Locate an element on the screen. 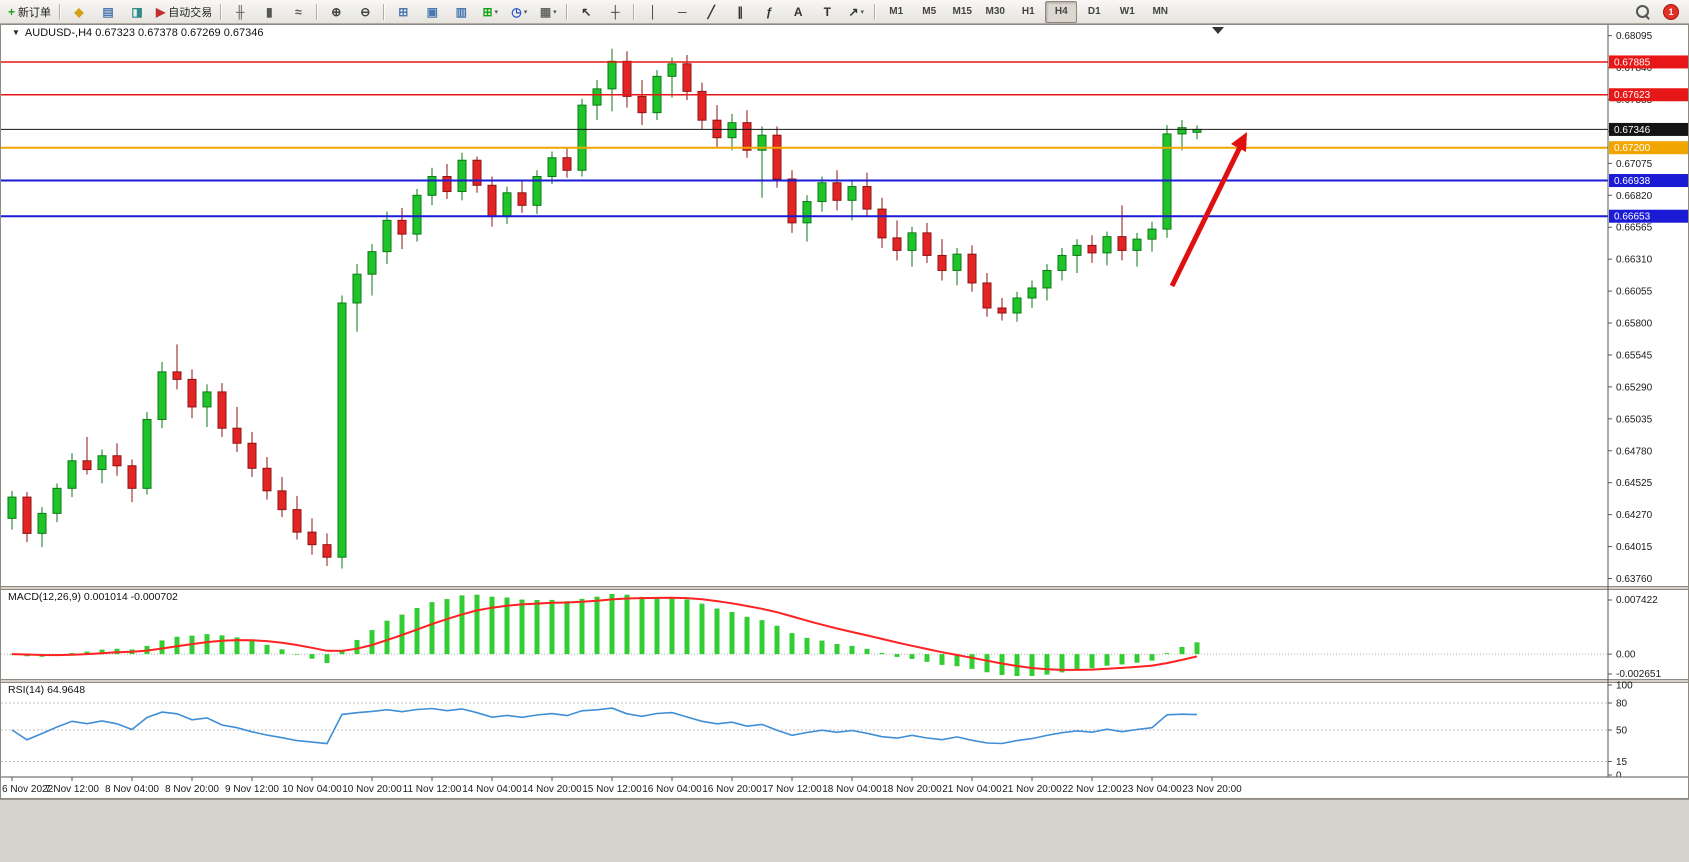 This screenshot has width=1689, height=862. horizontal-line-object: 0.67885 is located at coordinates (844, 62).